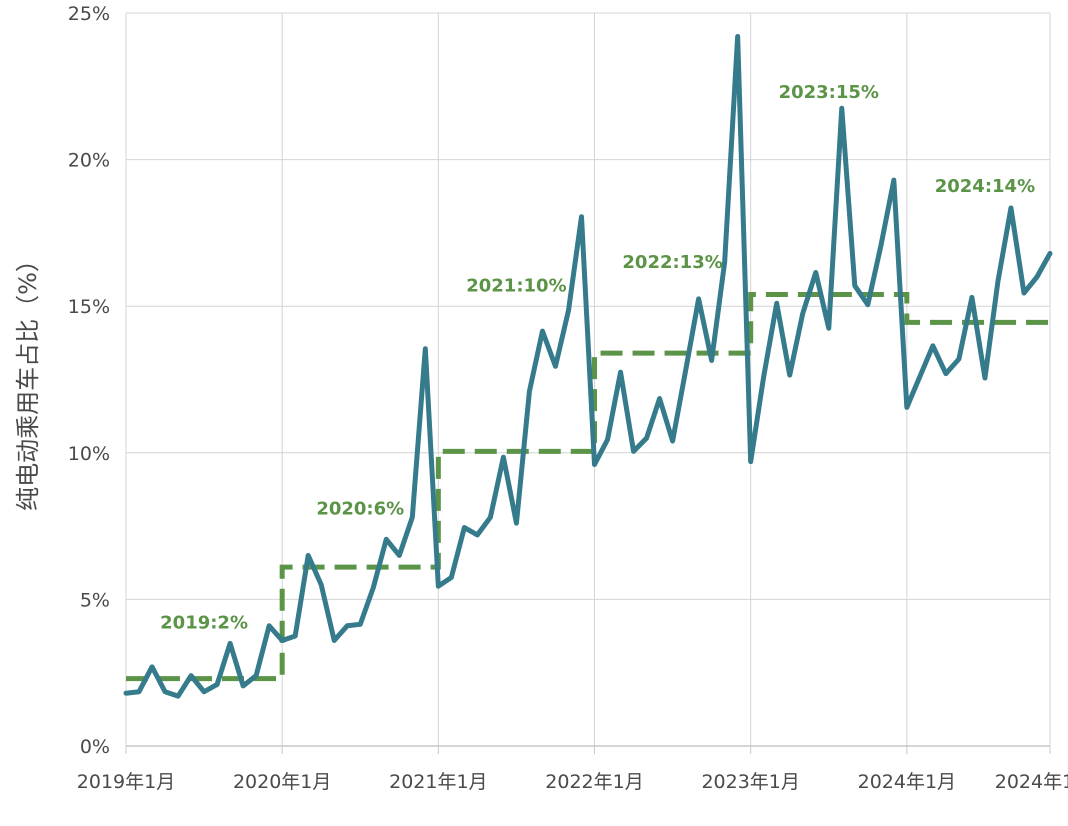 Image resolution: width=1068 pixels, height=826 pixels. Describe the element at coordinates (985, 186) in the screenshot. I see `annual-annotation-label: 2024:14%` at that location.